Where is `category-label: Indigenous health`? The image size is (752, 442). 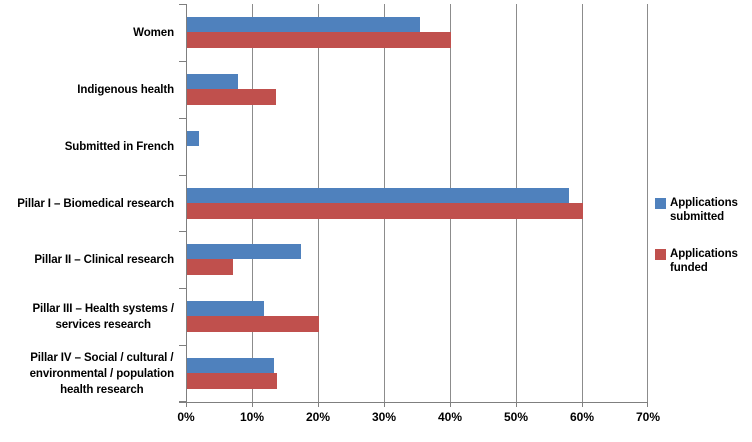 category-label: Indigenous health is located at coordinates (87, 89).